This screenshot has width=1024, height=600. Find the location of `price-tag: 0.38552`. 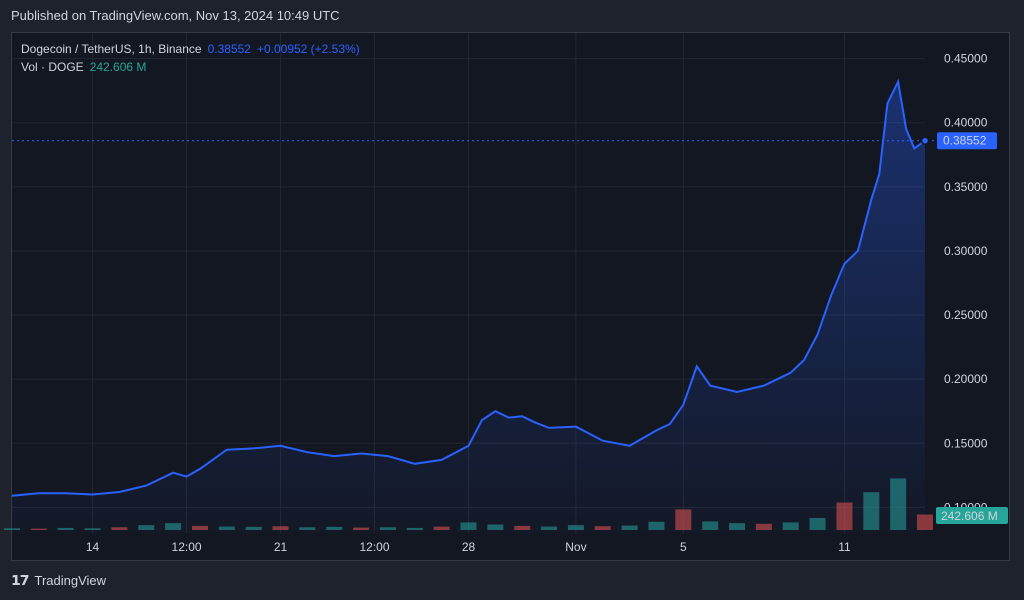

price-tag: 0.38552 is located at coordinates (967, 141).